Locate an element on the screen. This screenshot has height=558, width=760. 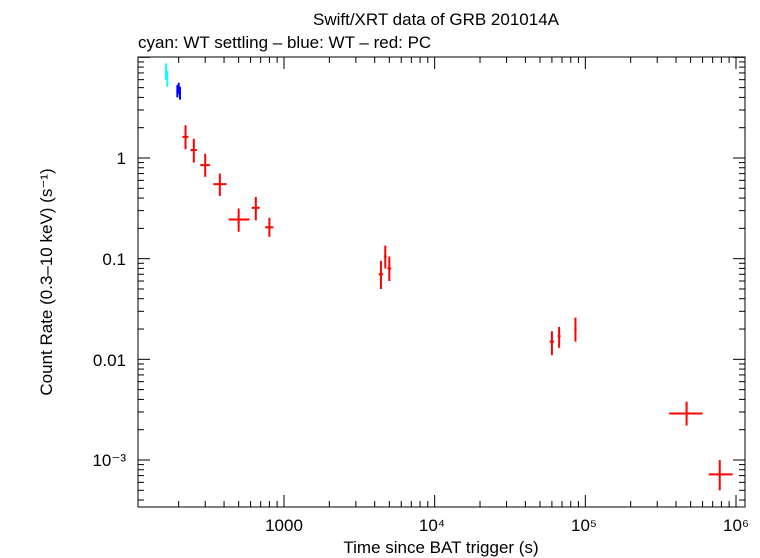
y-tick-label-0.1: 0.1 is located at coordinates (114, 259).